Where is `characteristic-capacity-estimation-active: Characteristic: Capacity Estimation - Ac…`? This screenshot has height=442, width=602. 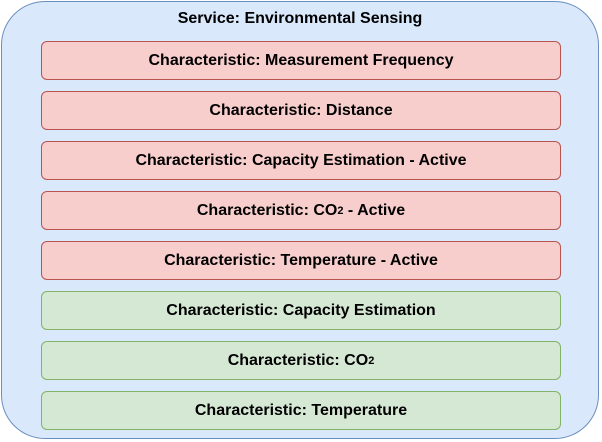
characteristic-capacity-estimation-active: Characteristic: Capacity Estimation - Ac… is located at coordinates (301, 160).